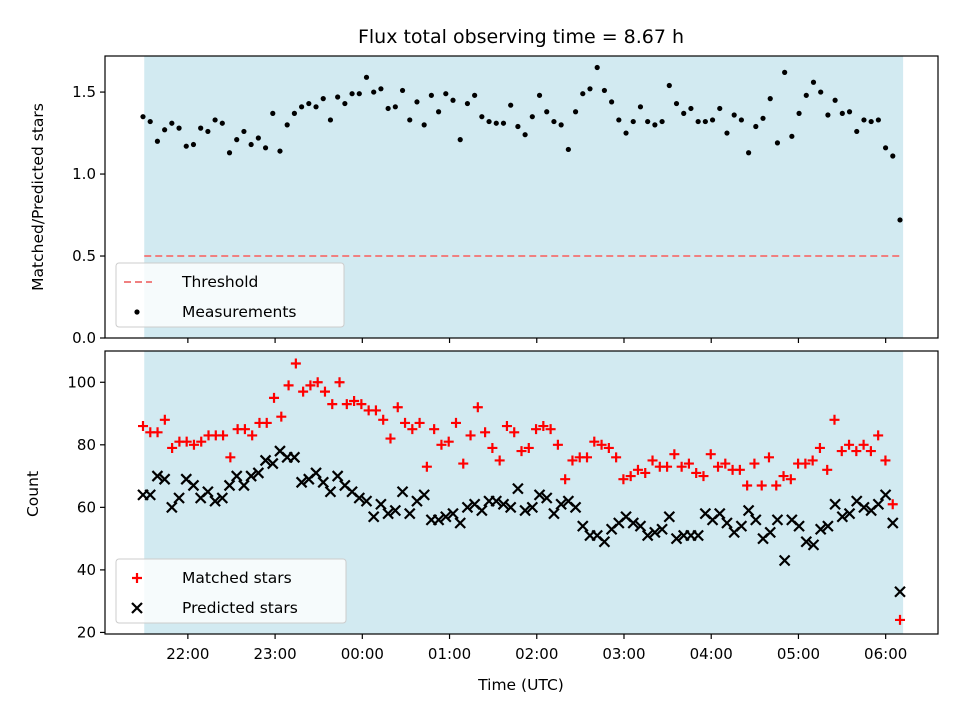 The width and height of the screenshot is (960, 720). I want to click on y-tick-label: 40, so click(86, 570).